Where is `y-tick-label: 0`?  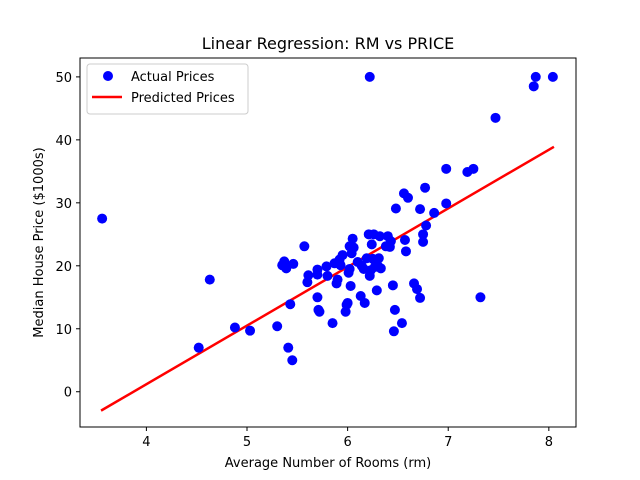
y-tick-label: 0 is located at coordinates (68, 393).